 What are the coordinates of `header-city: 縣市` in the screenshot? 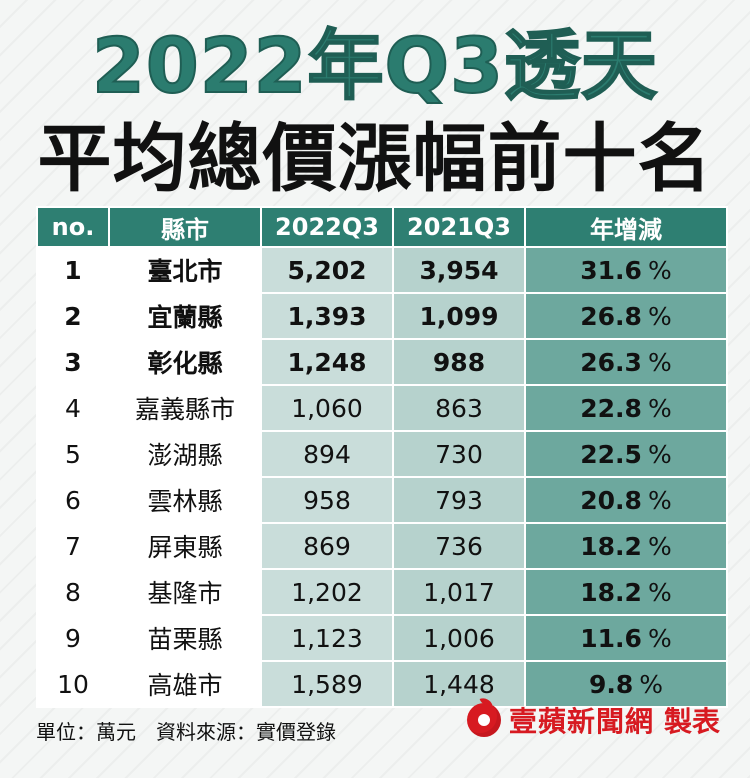 It's located at (185, 227).